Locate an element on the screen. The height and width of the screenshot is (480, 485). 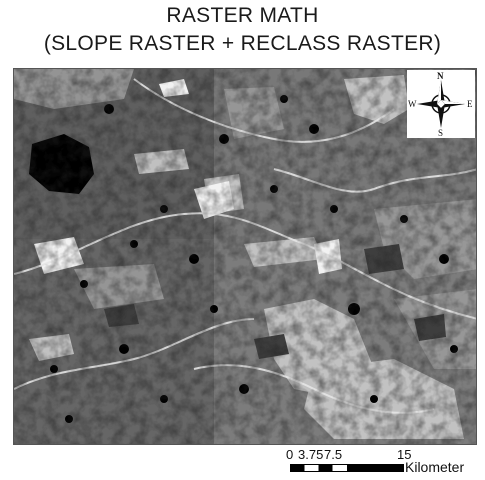
scale-bar is located at coordinates (347, 468).